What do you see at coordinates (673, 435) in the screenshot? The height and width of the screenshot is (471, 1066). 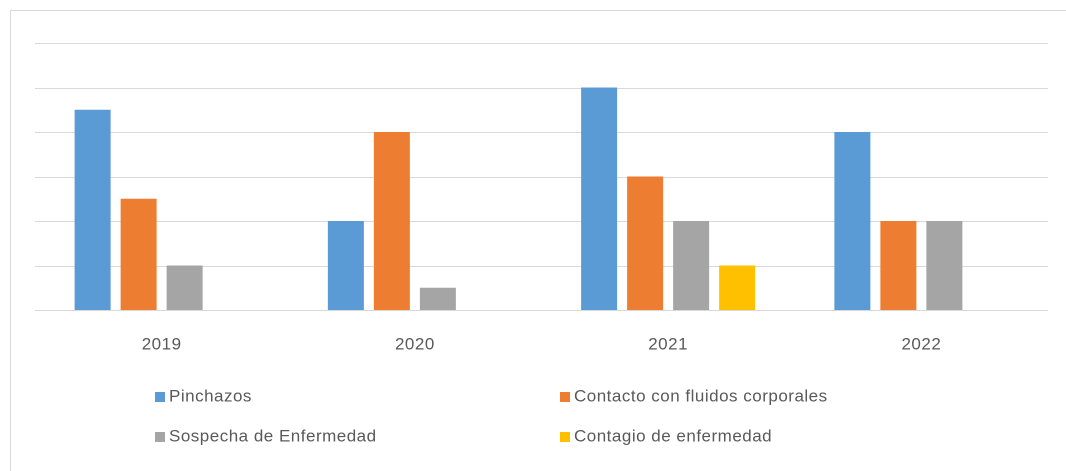 I see `legend-label: Contagio de enfermedad` at bounding box center [673, 435].